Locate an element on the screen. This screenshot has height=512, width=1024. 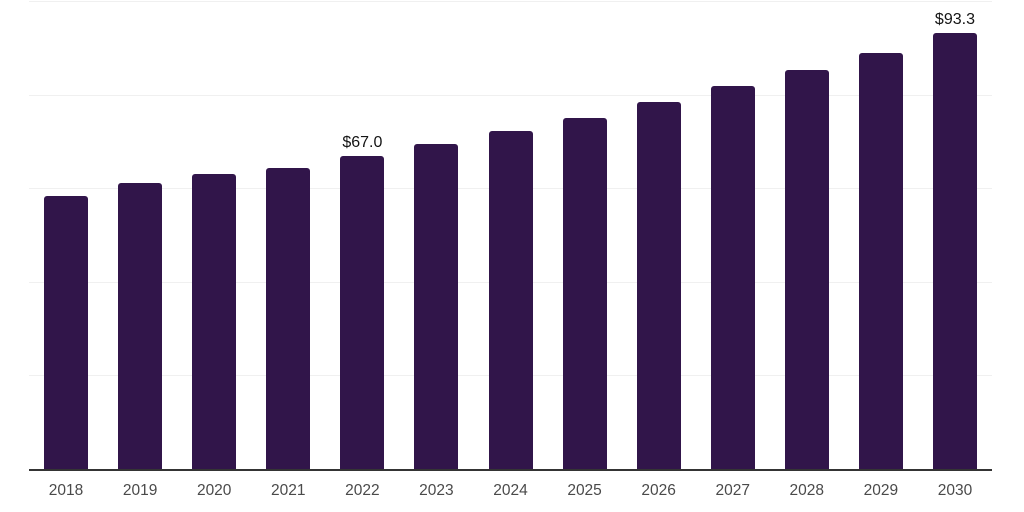
bar-2029 is located at coordinates (880, 261).